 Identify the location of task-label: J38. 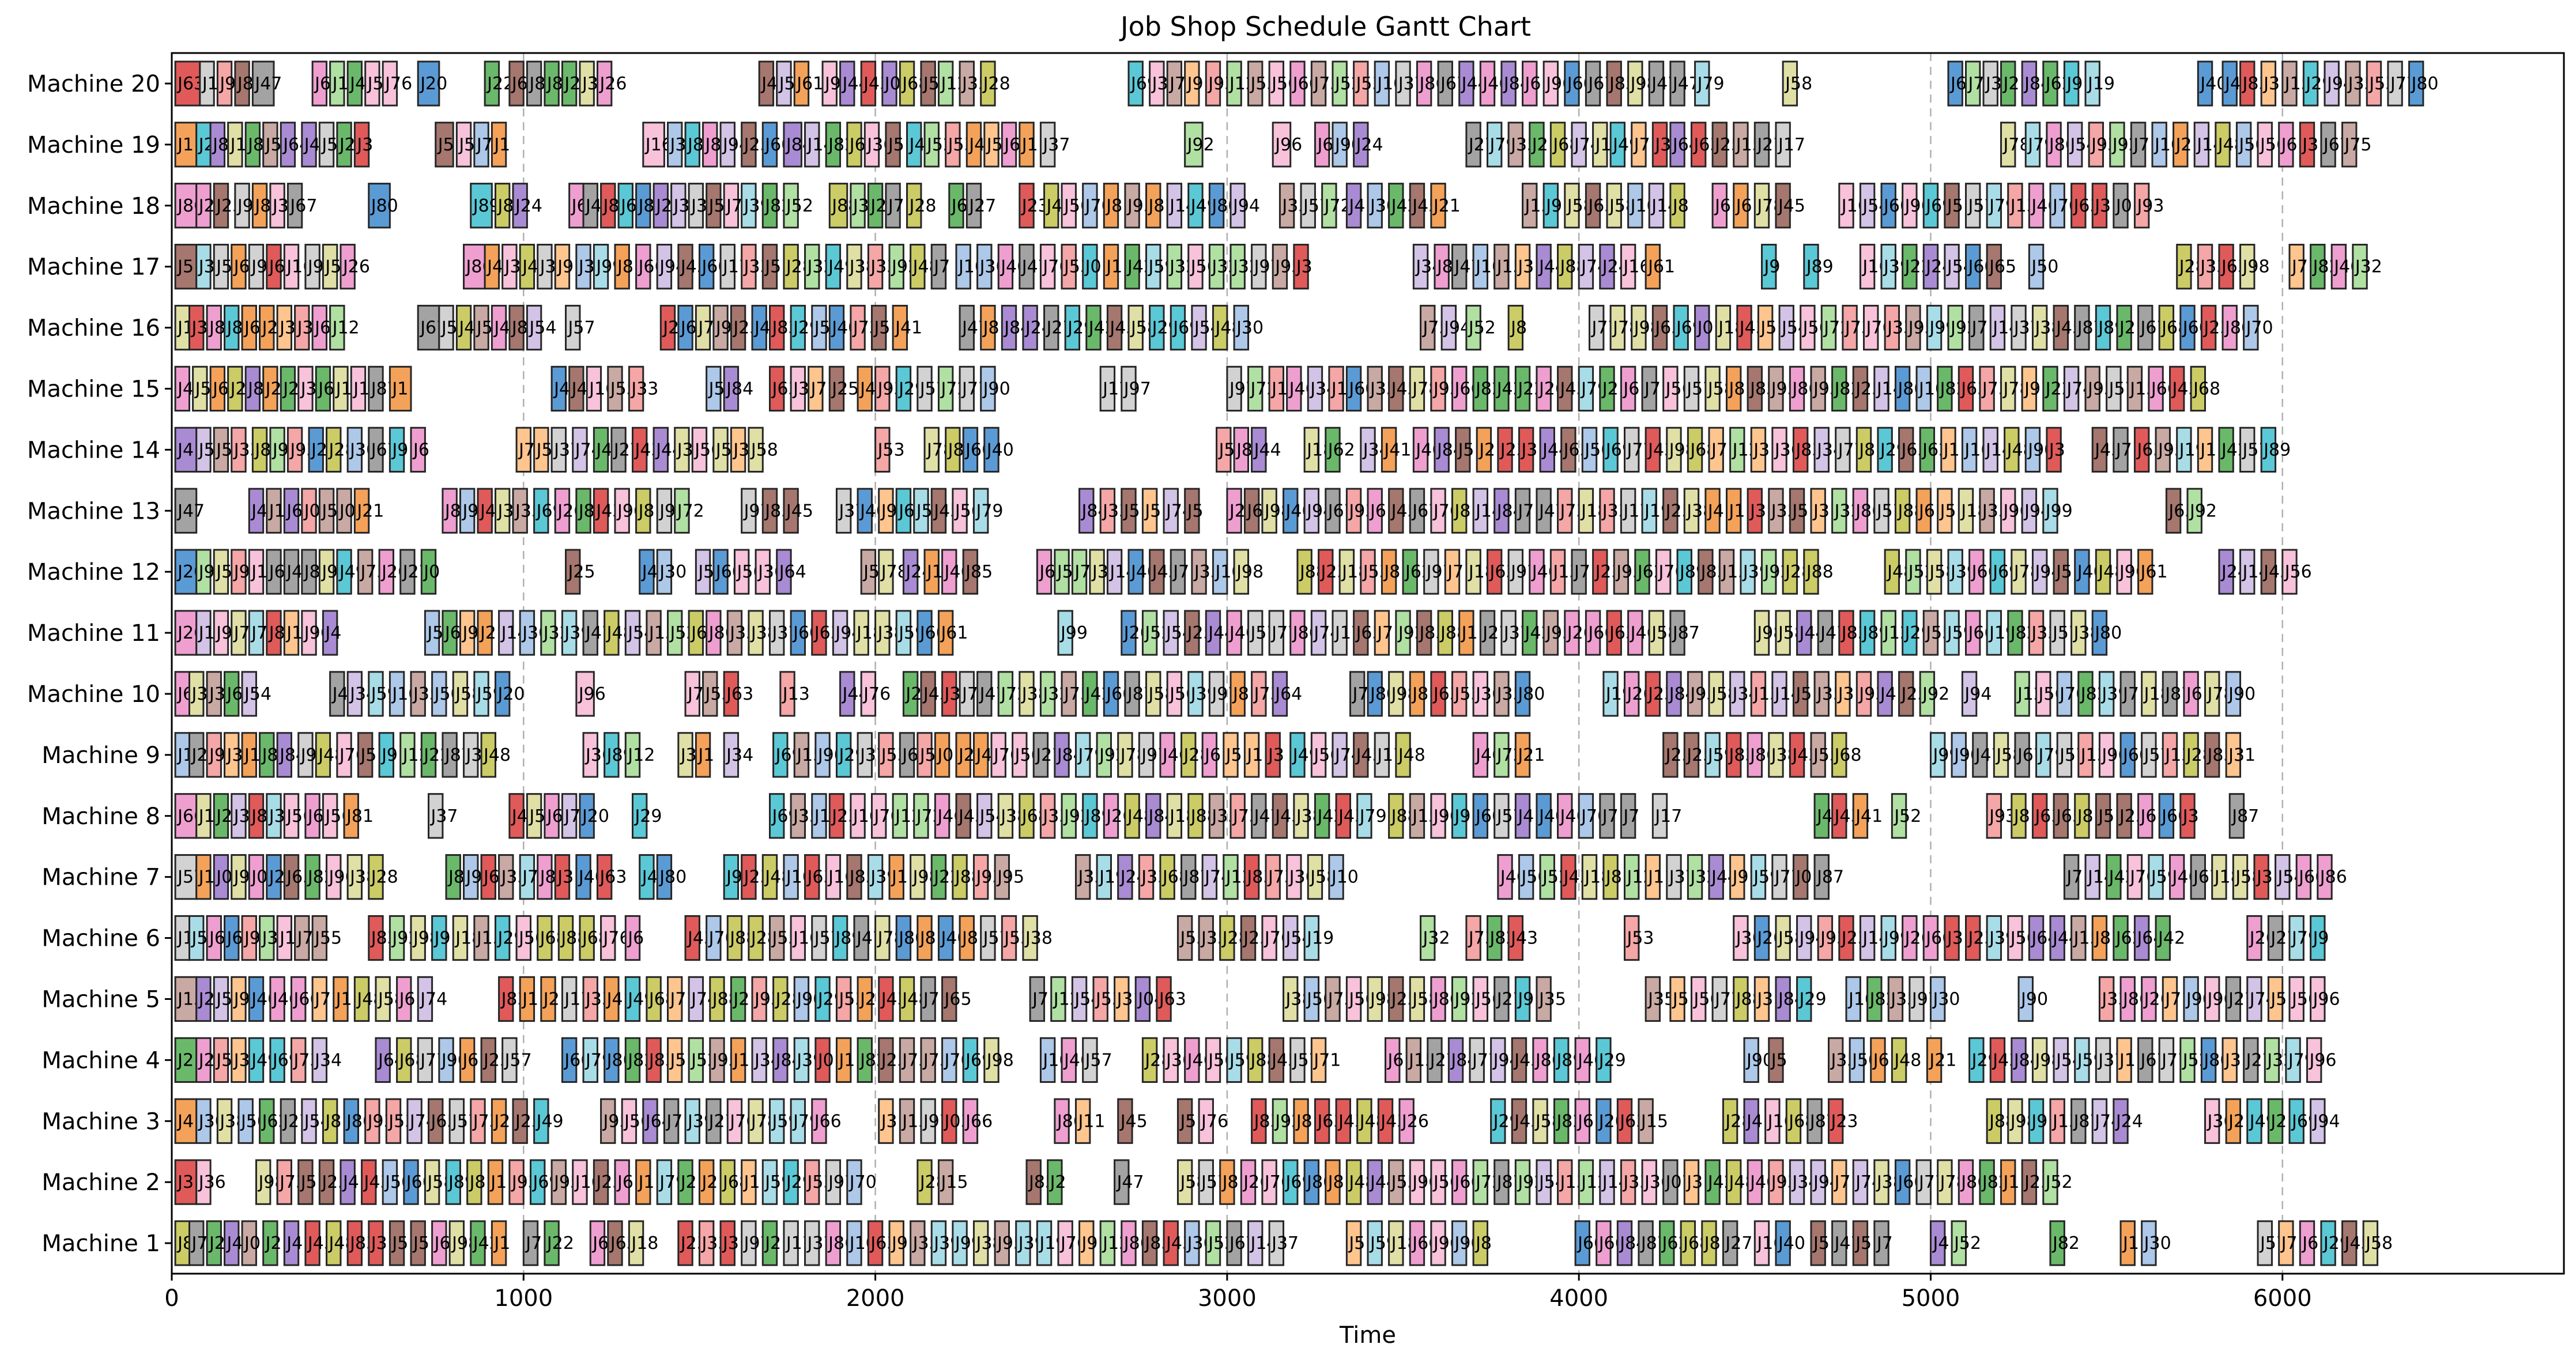
(1038, 938).